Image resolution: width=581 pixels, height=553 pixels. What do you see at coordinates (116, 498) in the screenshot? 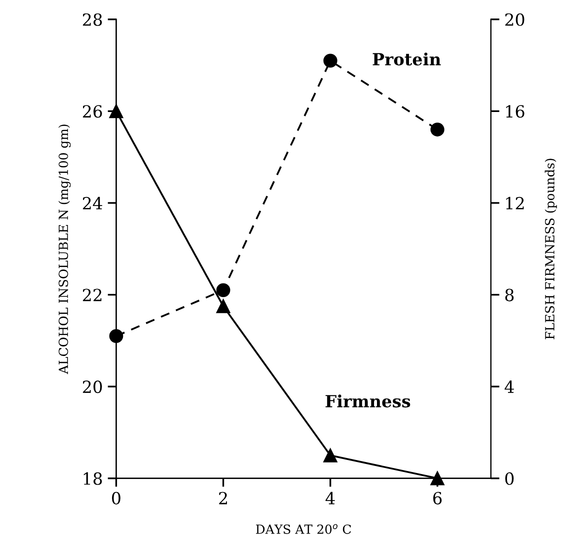
I see `x-tick-label: 0` at bounding box center [116, 498].